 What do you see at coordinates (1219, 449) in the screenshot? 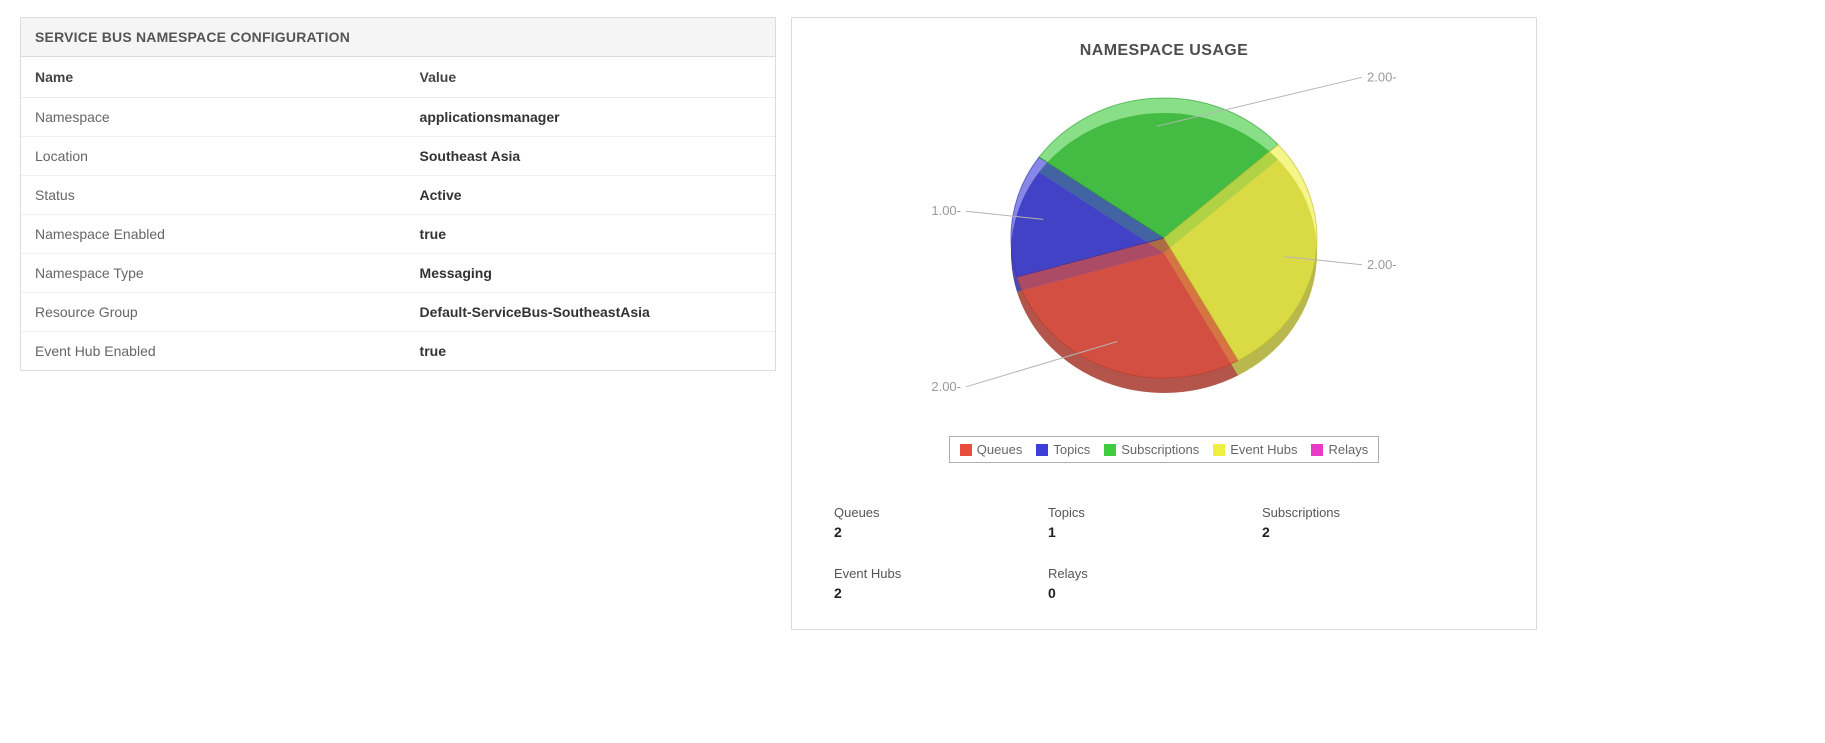
I see `legend-swatch-event-hubs` at bounding box center [1219, 449].